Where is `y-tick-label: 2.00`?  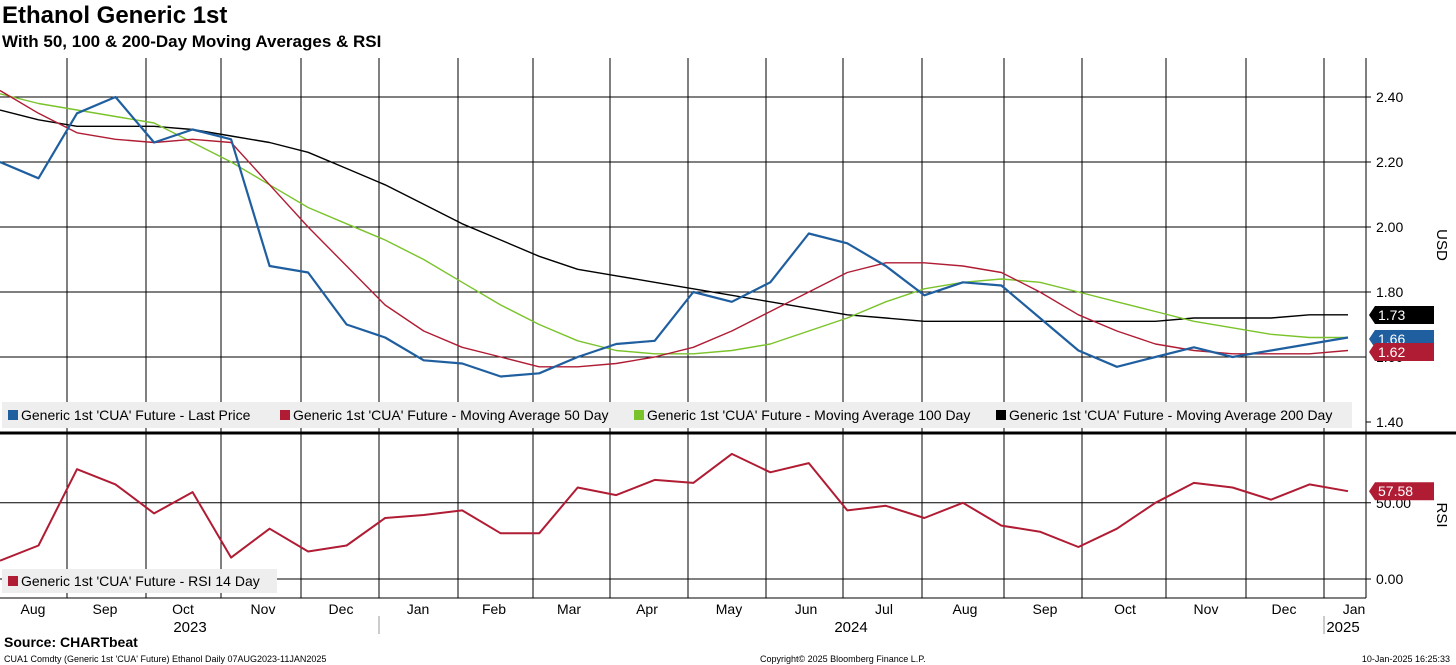 y-tick-label: 2.00 is located at coordinates (1389, 227).